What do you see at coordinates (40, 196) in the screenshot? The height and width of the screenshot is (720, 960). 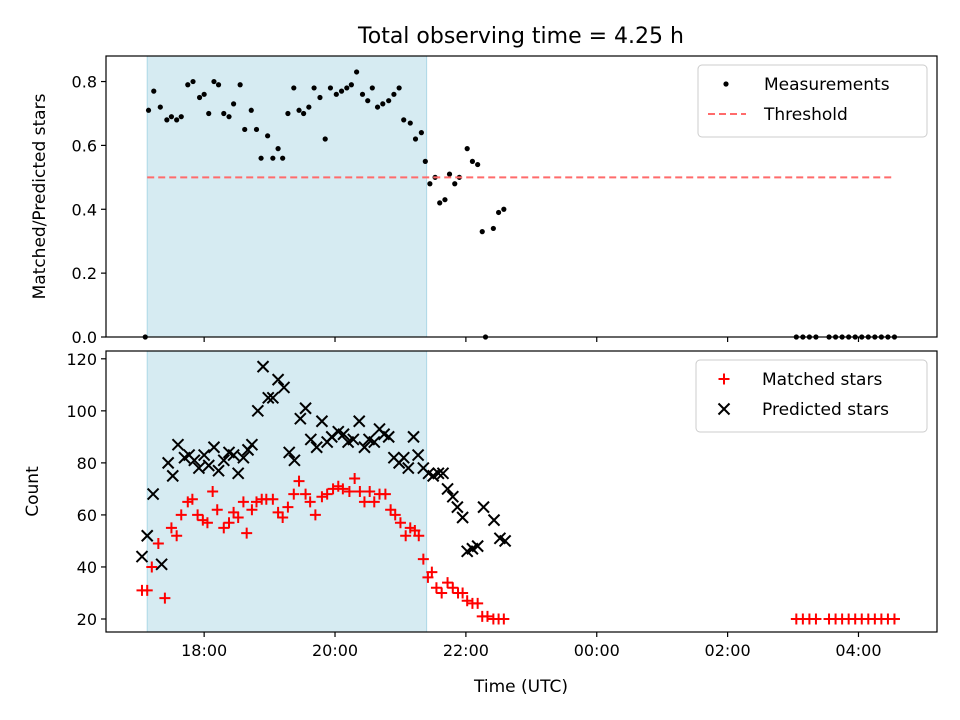 I see `y-axis-label: Matched/Predicted stars` at bounding box center [40, 196].